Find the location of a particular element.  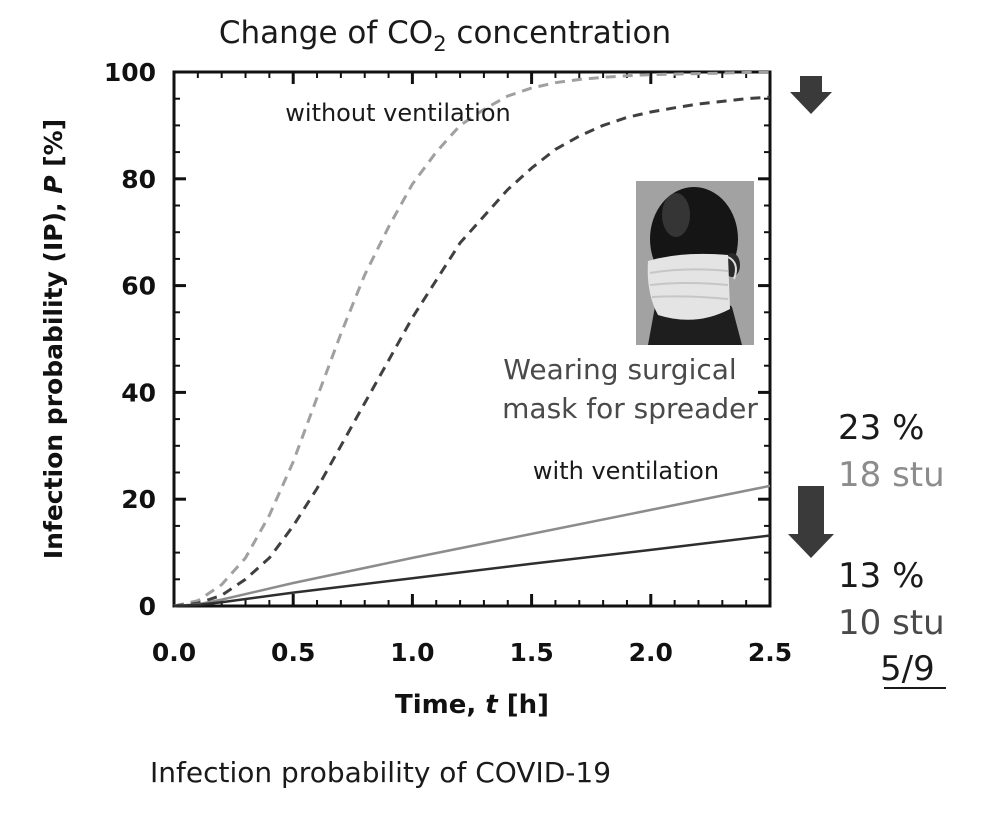

page-number: 5/9 is located at coordinates (907, 669).